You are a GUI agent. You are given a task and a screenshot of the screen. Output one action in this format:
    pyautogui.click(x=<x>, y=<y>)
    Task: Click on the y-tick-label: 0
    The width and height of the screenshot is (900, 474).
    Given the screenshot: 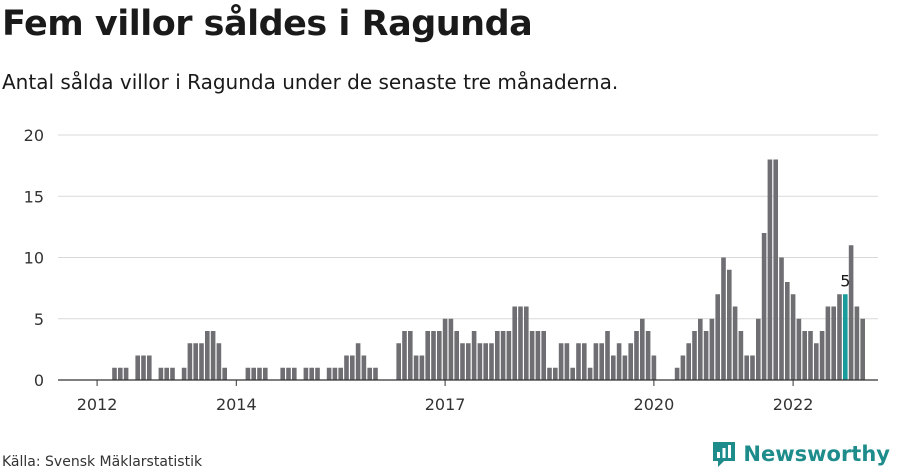 What is the action you would take?
    pyautogui.click(x=39, y=380)
    